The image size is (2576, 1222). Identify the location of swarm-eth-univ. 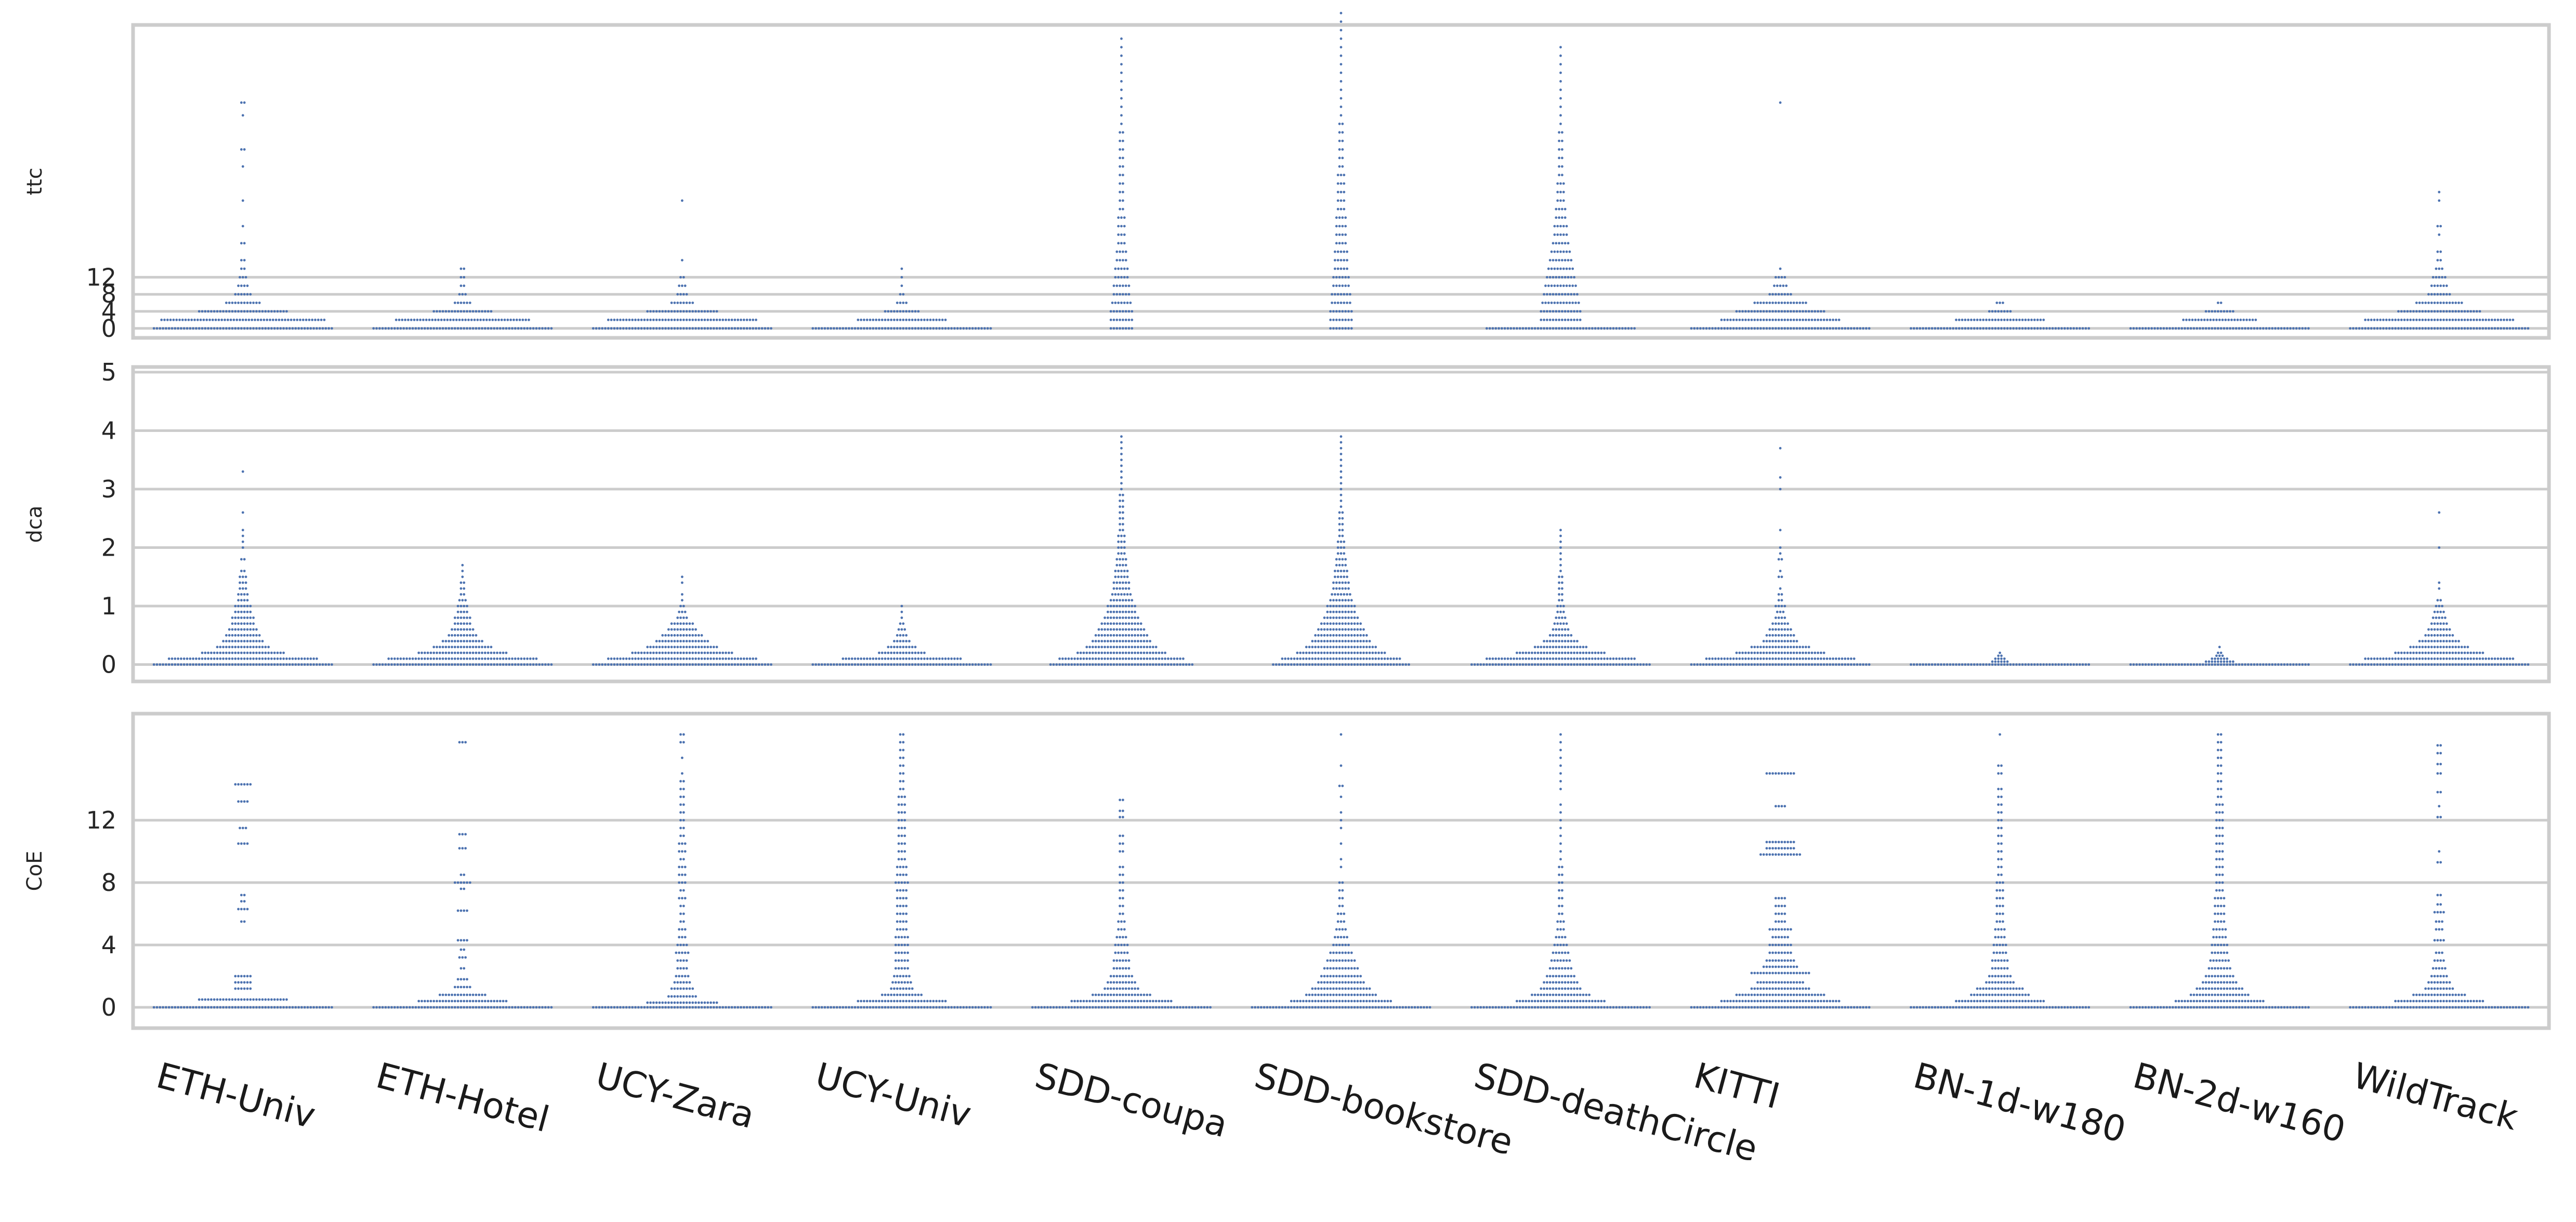
(243, 896).